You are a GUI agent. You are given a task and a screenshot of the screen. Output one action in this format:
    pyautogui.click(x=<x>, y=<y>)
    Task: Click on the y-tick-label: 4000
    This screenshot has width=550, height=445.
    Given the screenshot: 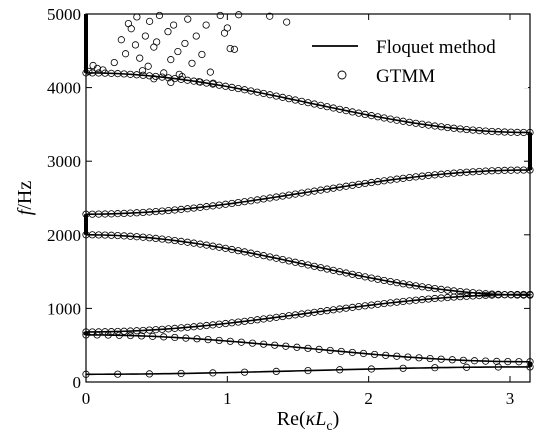 What is the action you would take?
    pyautogui.click(x=64, y=88)
    